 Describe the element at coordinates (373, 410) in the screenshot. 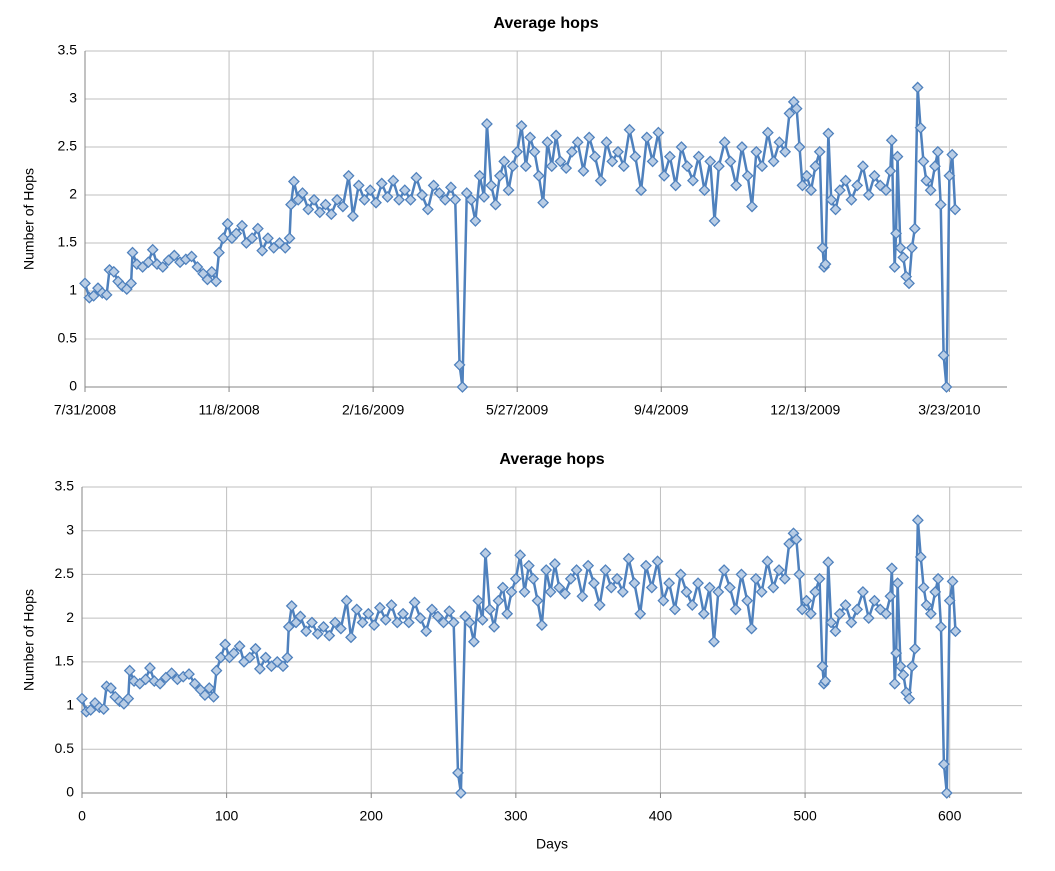

I see `x-tick-label: 2/16/2009` at that location.